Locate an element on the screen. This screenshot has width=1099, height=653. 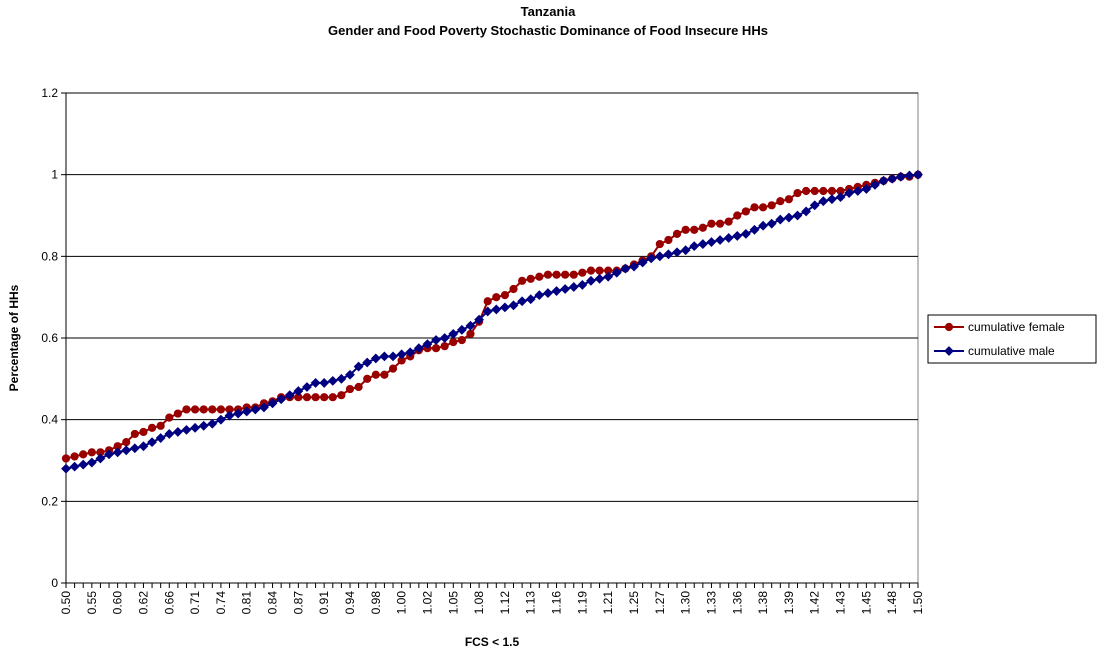
x-tick-label: 1.45 is located at coordinates (866, 603).